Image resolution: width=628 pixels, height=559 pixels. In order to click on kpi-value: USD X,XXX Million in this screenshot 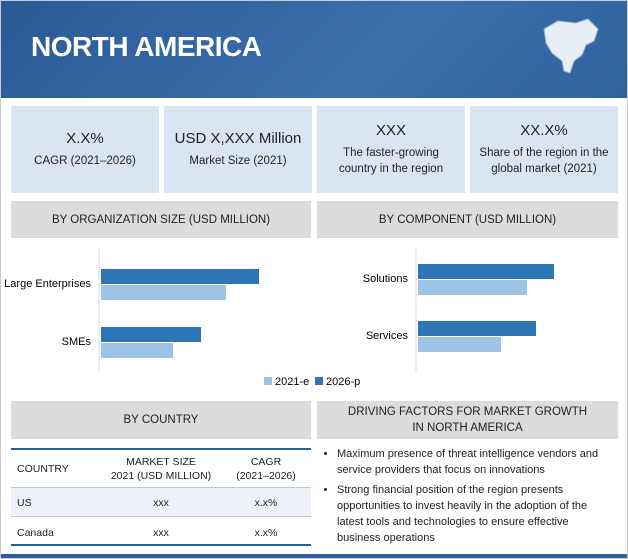, I will do `click(238, 138)`.